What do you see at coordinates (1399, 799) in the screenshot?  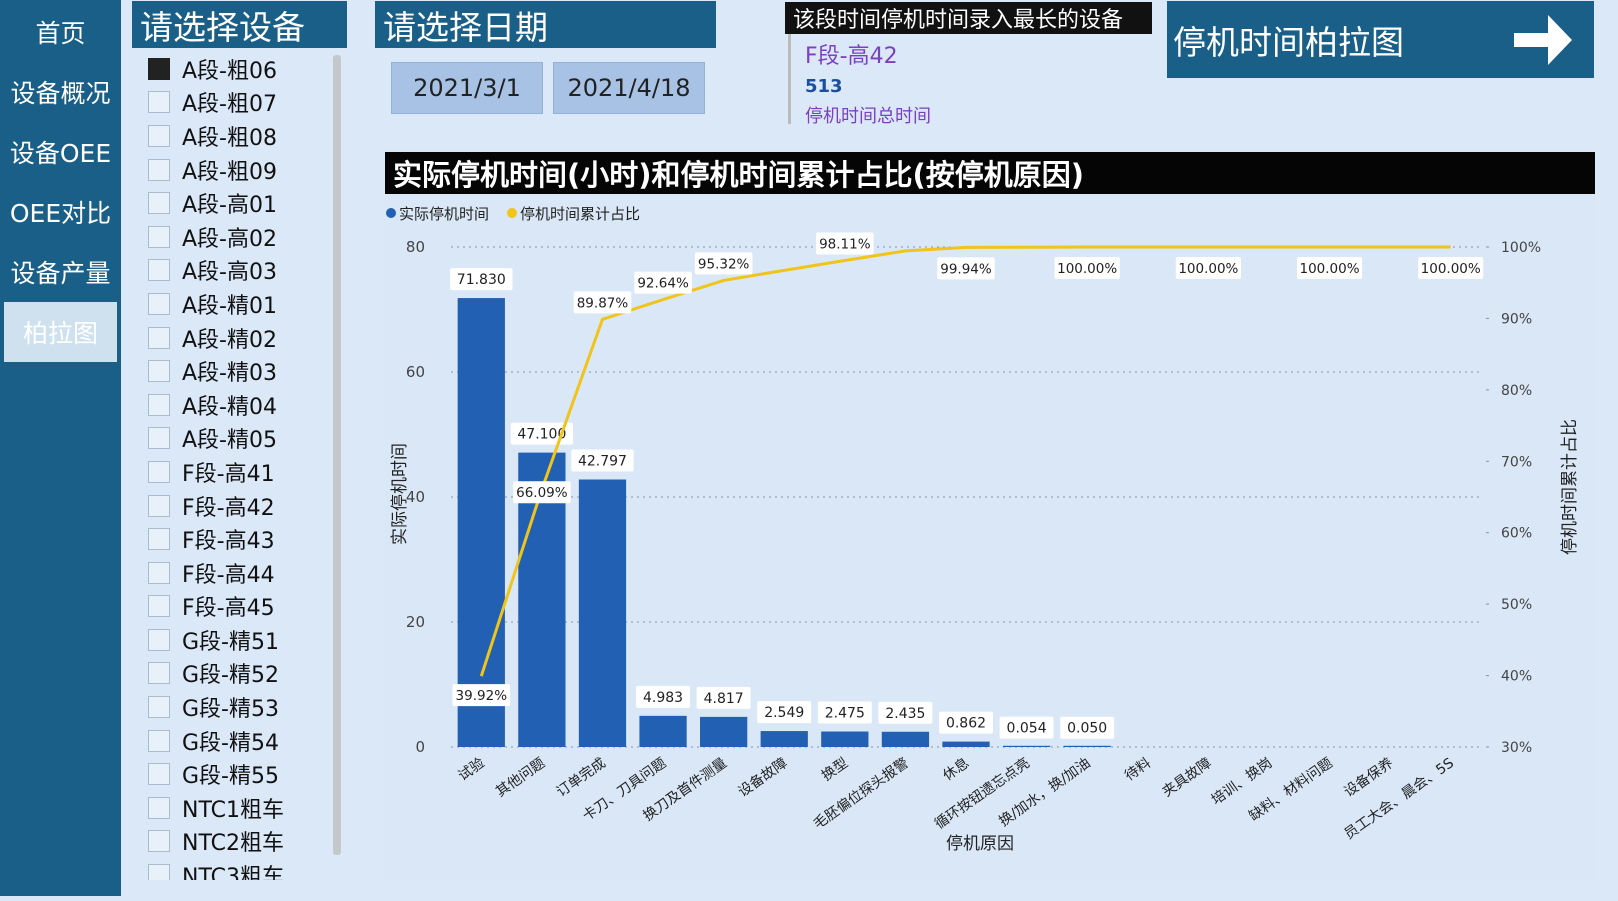 I see `x-category-label: 员工大会、晨会、5S` at bounding box center [1399, 799].